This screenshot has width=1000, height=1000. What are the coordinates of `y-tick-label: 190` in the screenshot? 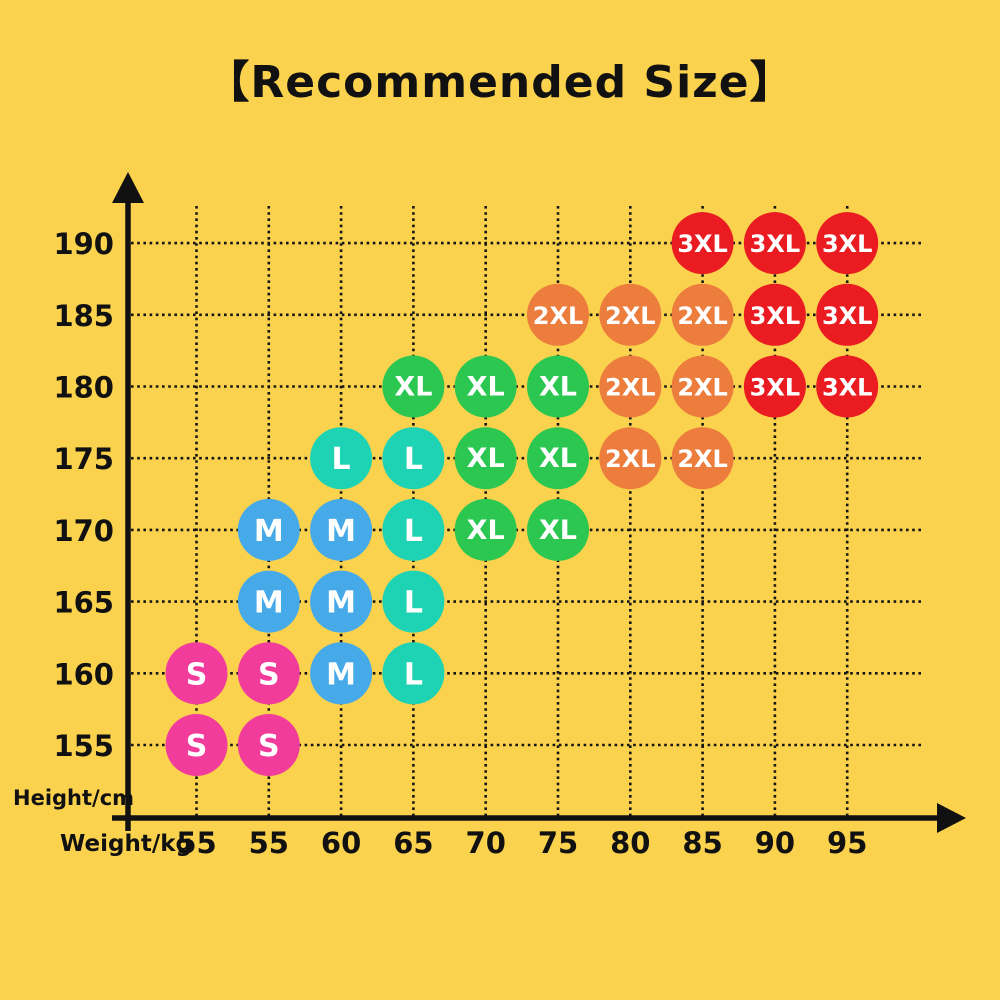 It's located at (83, 244).